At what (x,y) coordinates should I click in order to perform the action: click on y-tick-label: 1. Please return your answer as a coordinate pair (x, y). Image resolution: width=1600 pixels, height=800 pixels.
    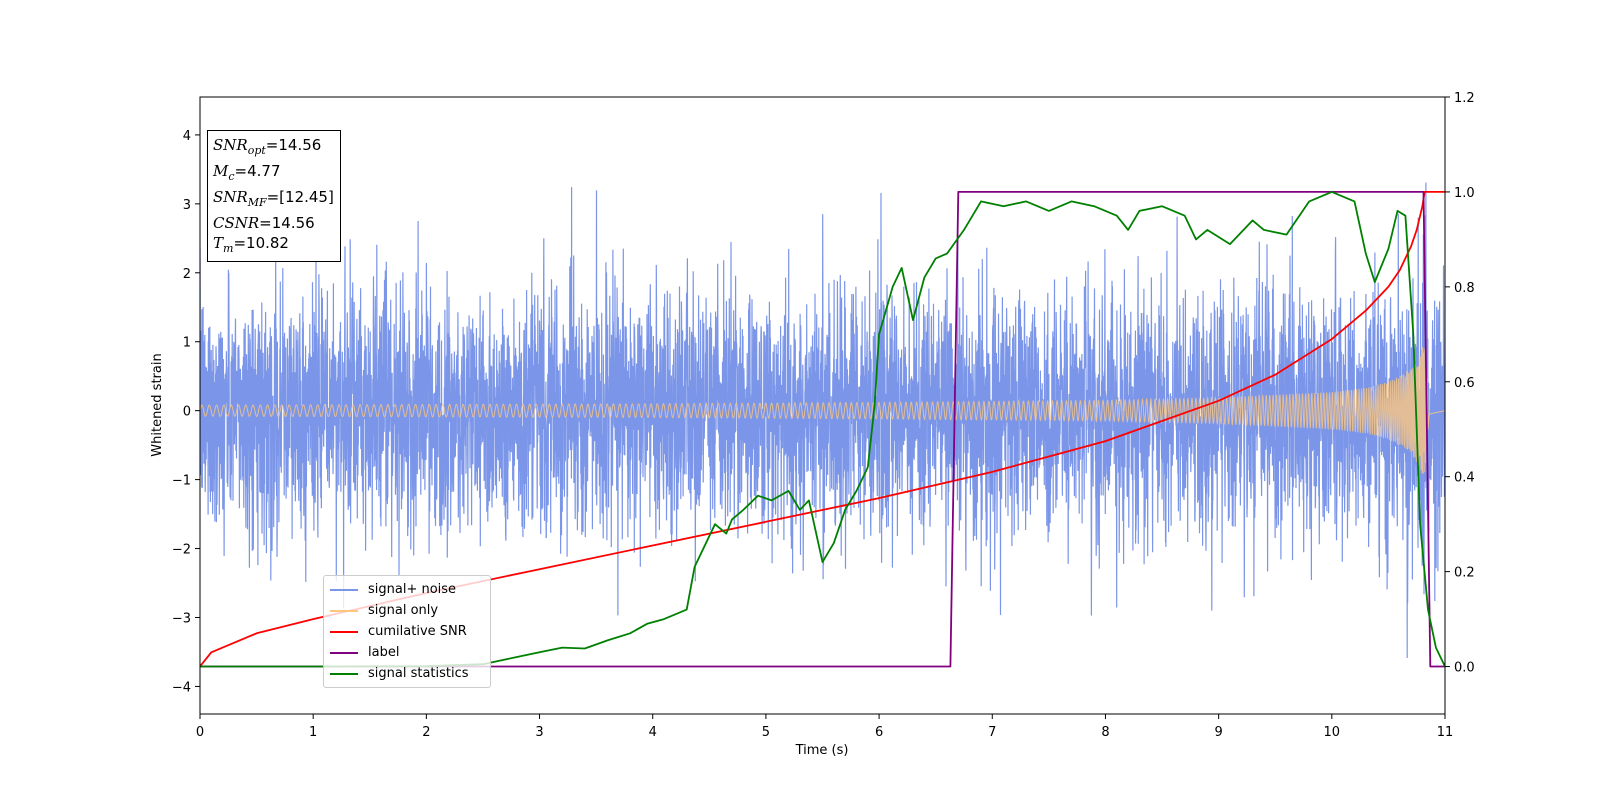
    Looking at the image, I should click on (187, 343).